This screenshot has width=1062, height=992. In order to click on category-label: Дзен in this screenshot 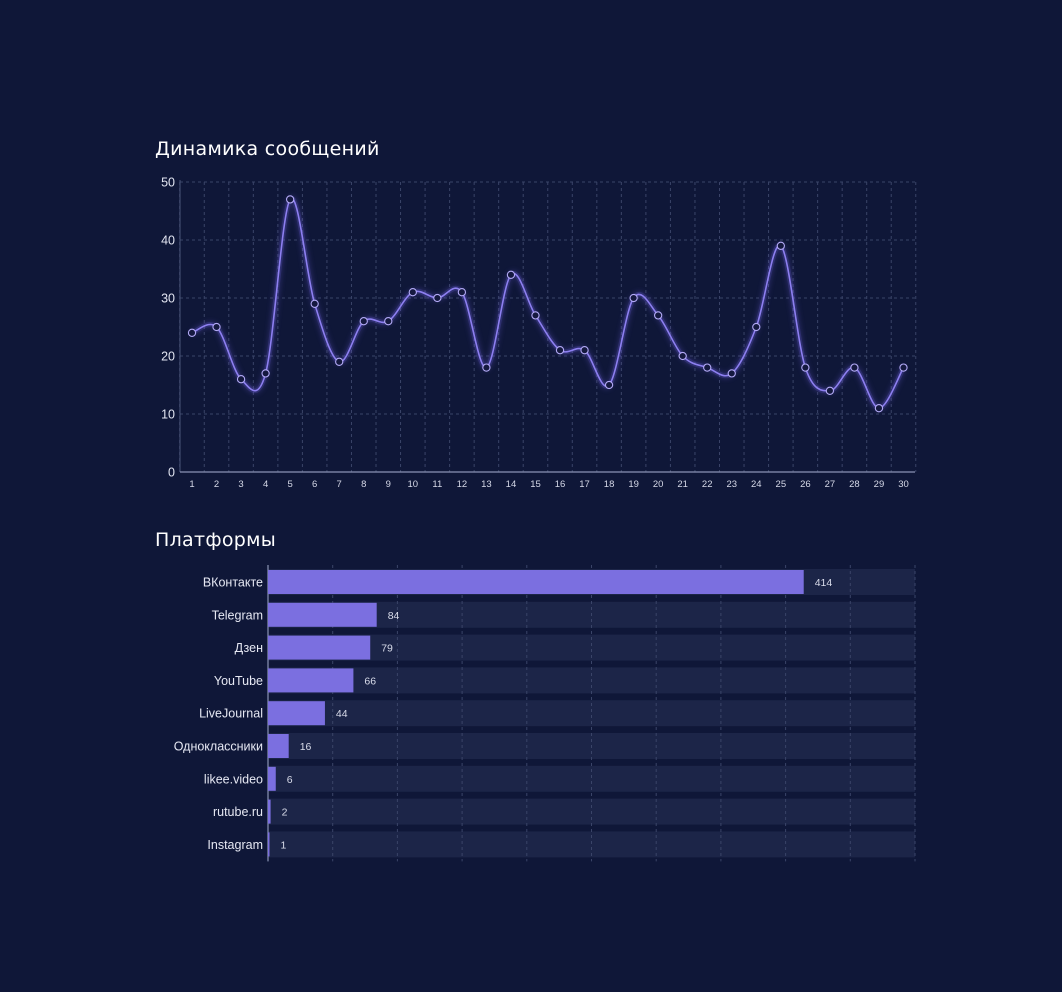, I will do `click(249, 648)`.